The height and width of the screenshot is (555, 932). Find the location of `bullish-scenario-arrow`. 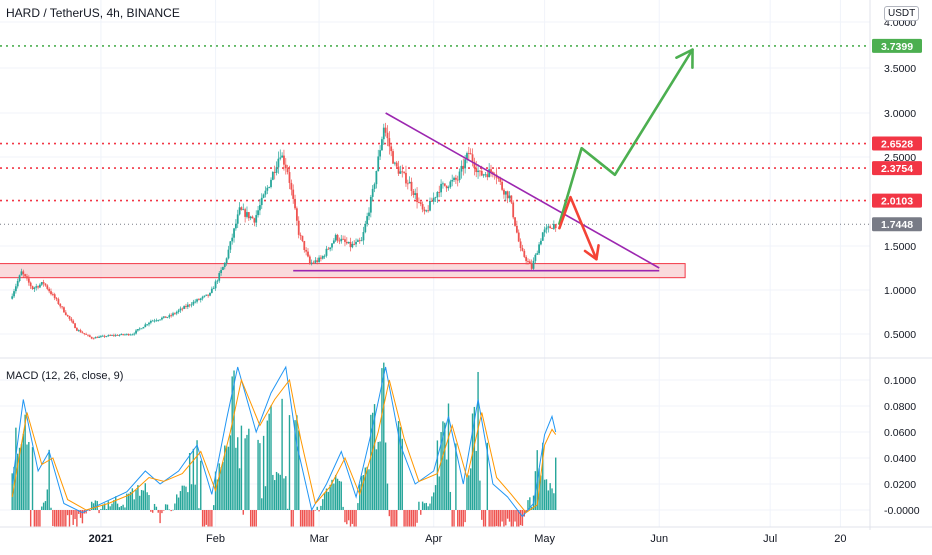

bullish-scenario-arrow is located at coordinates (626, 137).